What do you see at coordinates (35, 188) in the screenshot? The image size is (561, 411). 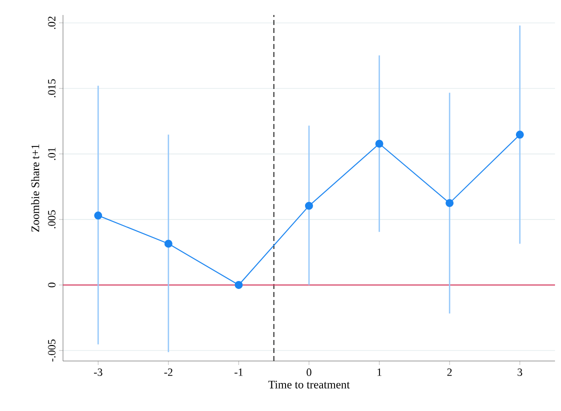 I see `y-axis-title: Zoombie Share t+1` at bounding box center [35, 188].